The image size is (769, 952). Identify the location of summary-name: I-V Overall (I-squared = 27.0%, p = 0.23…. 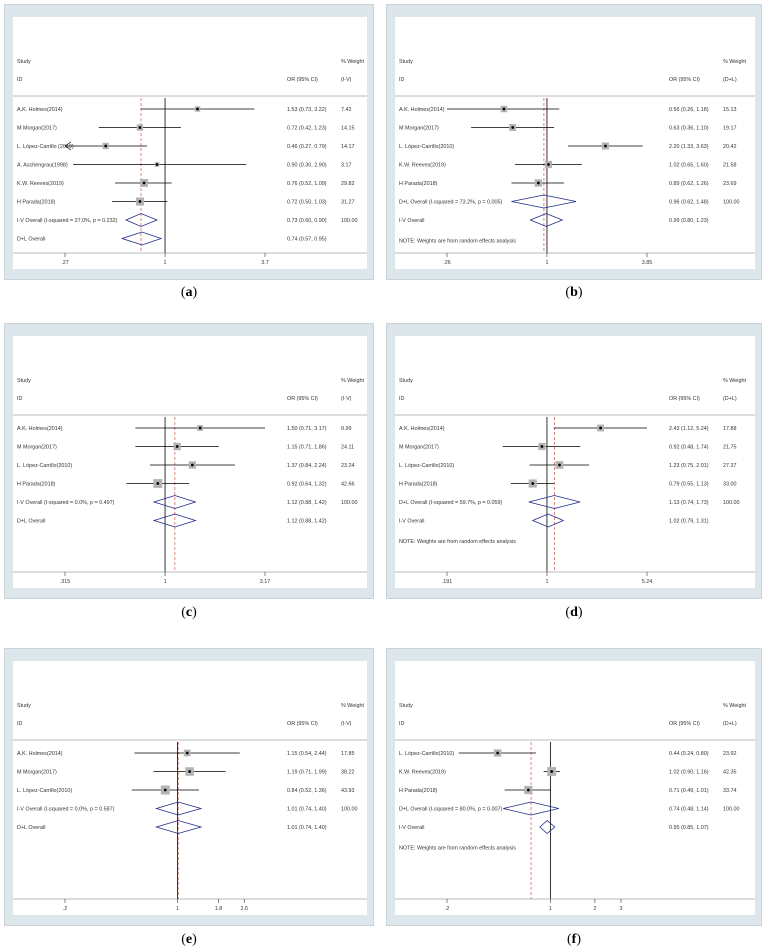
(67, 221).